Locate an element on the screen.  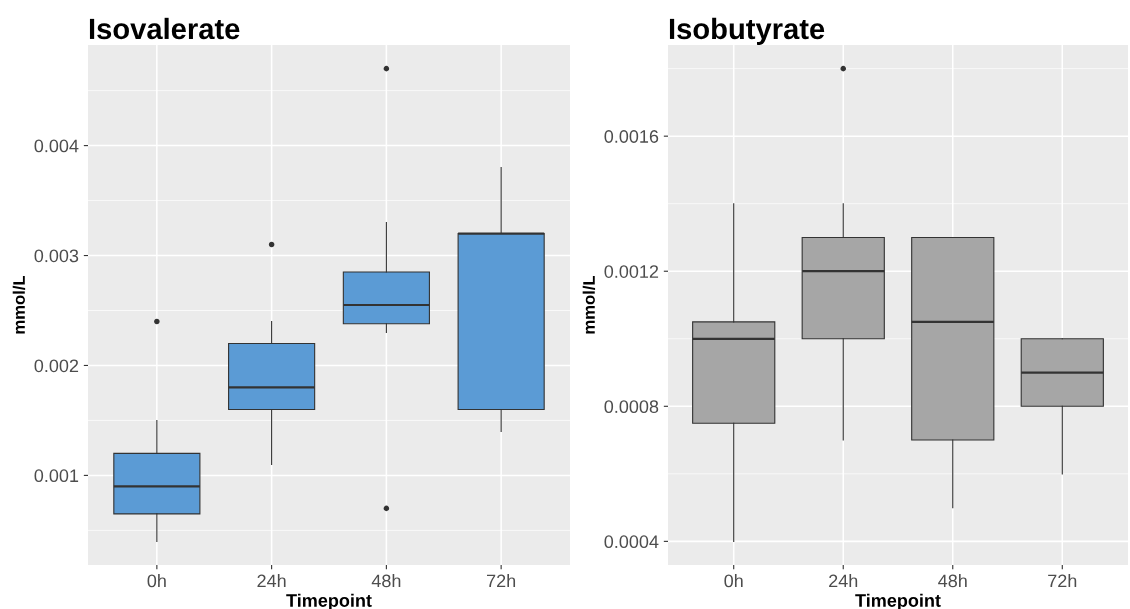
chart-title: Isovalerate is located at coordinates (164, 28).